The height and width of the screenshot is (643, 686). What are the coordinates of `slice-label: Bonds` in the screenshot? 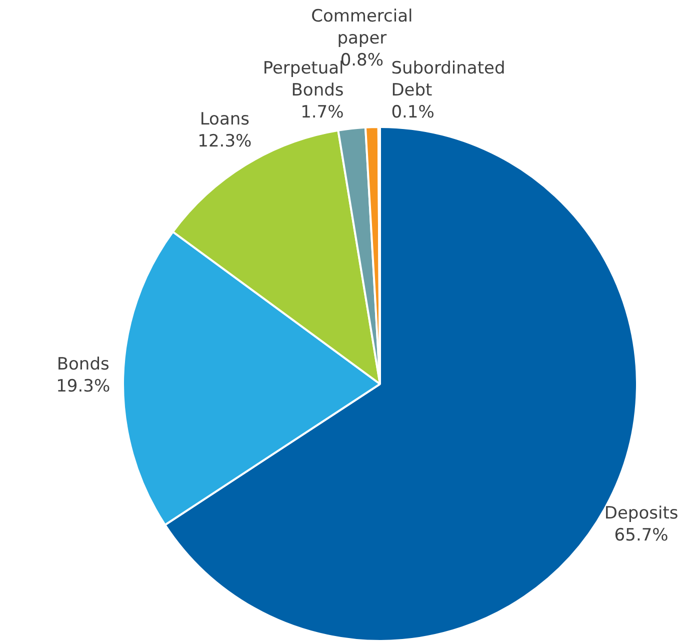 It's located at (83, 364).